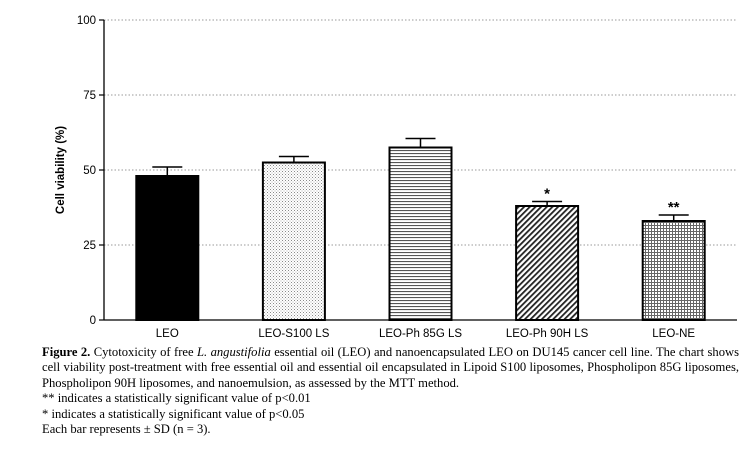 The height and width of the screenshot is (464, 745). I want to click on species-name: L. angustifolia, so click(234, 352).